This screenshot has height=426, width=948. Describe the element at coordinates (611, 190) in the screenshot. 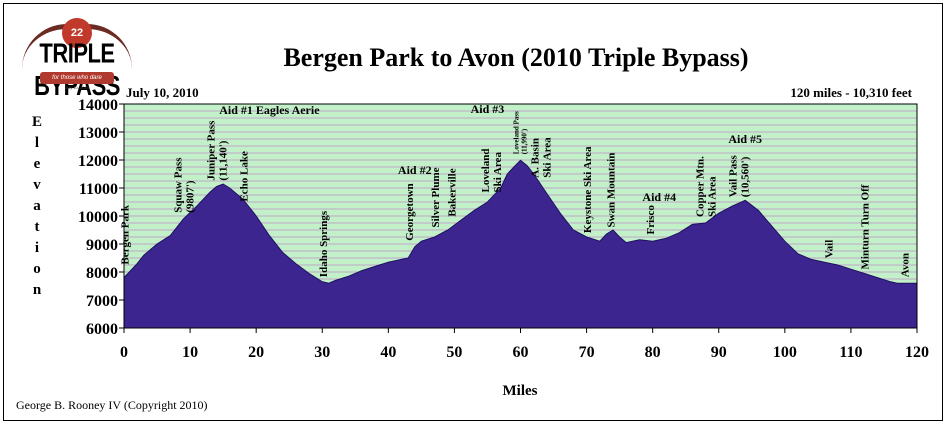

I see `location-label: Swan Mountain` at that location.